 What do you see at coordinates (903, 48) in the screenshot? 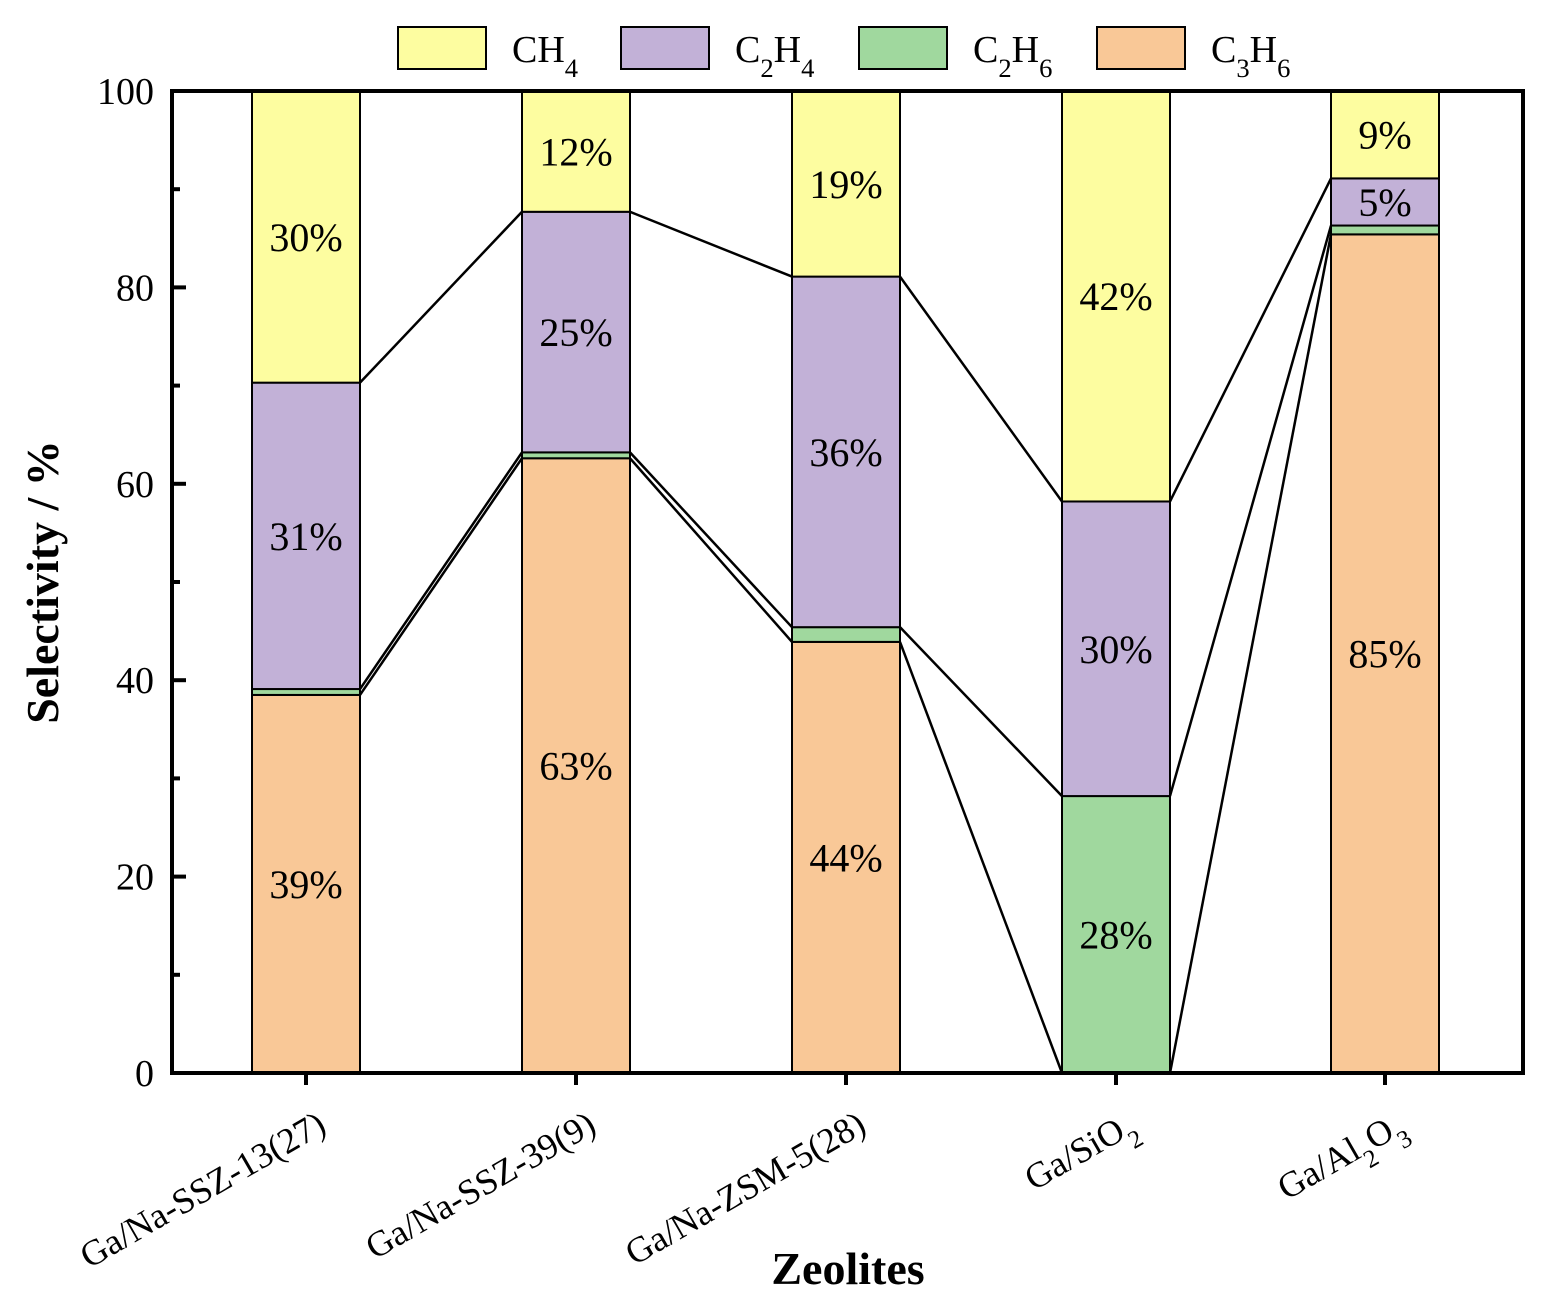
I see `legend-swatch-c2h6` at bounding box center [903, 48].